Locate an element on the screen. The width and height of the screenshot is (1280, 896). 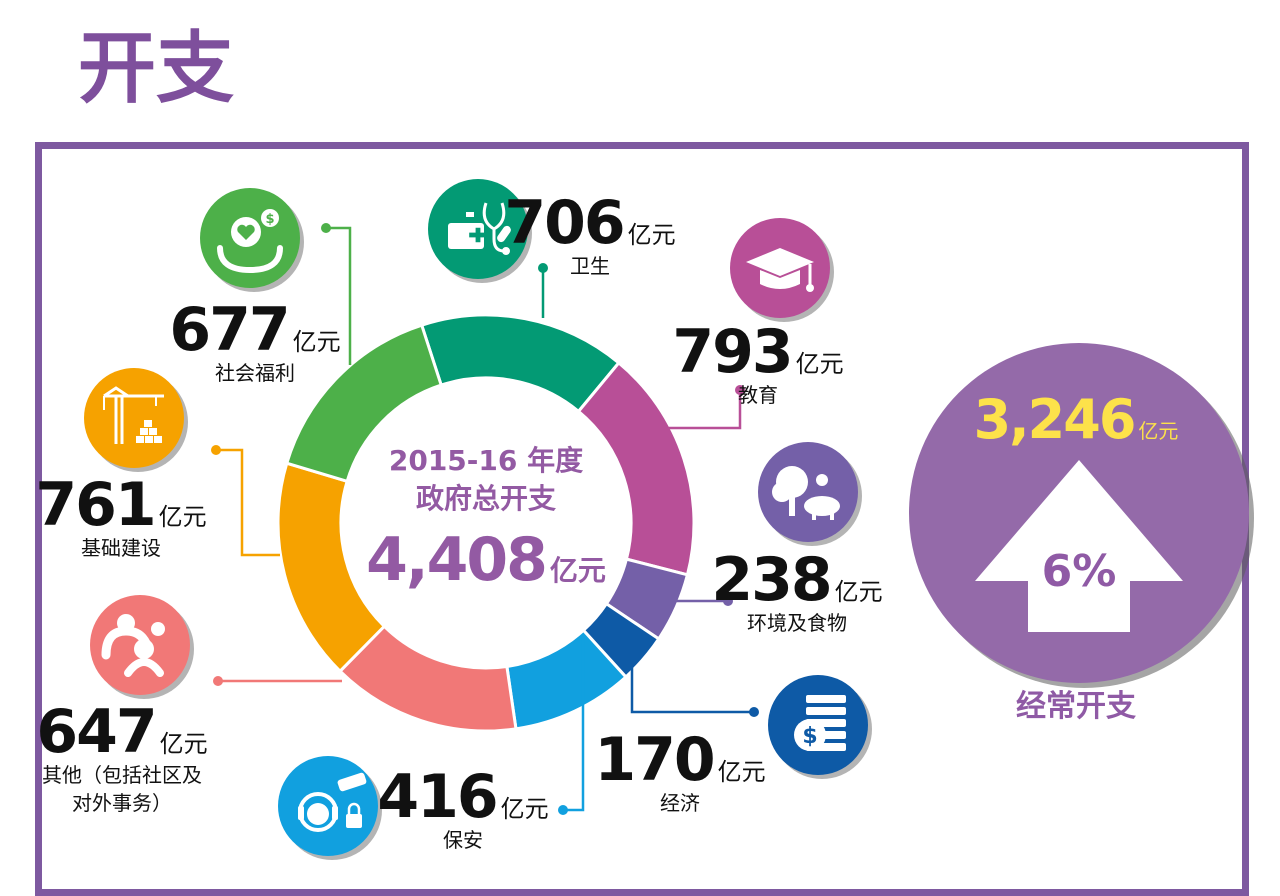
recurrent-expenditure-panel: 3,246 亿元 6% 经常开支 is located at coordinates (1081, 533).